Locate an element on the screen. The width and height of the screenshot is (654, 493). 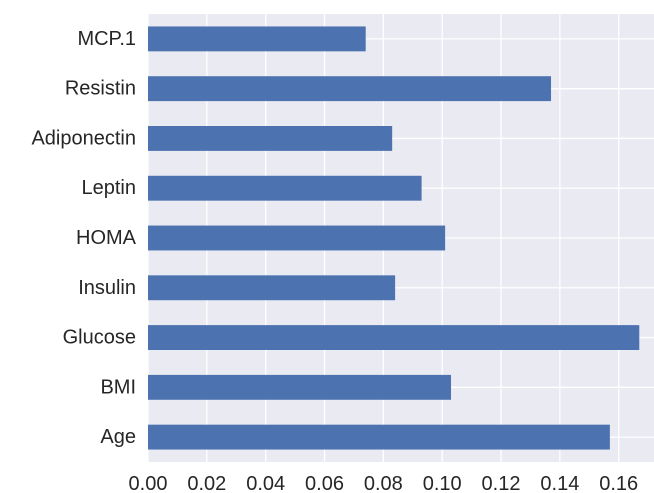
y-tick-label-age: Age is located at coordinates (118, 437).